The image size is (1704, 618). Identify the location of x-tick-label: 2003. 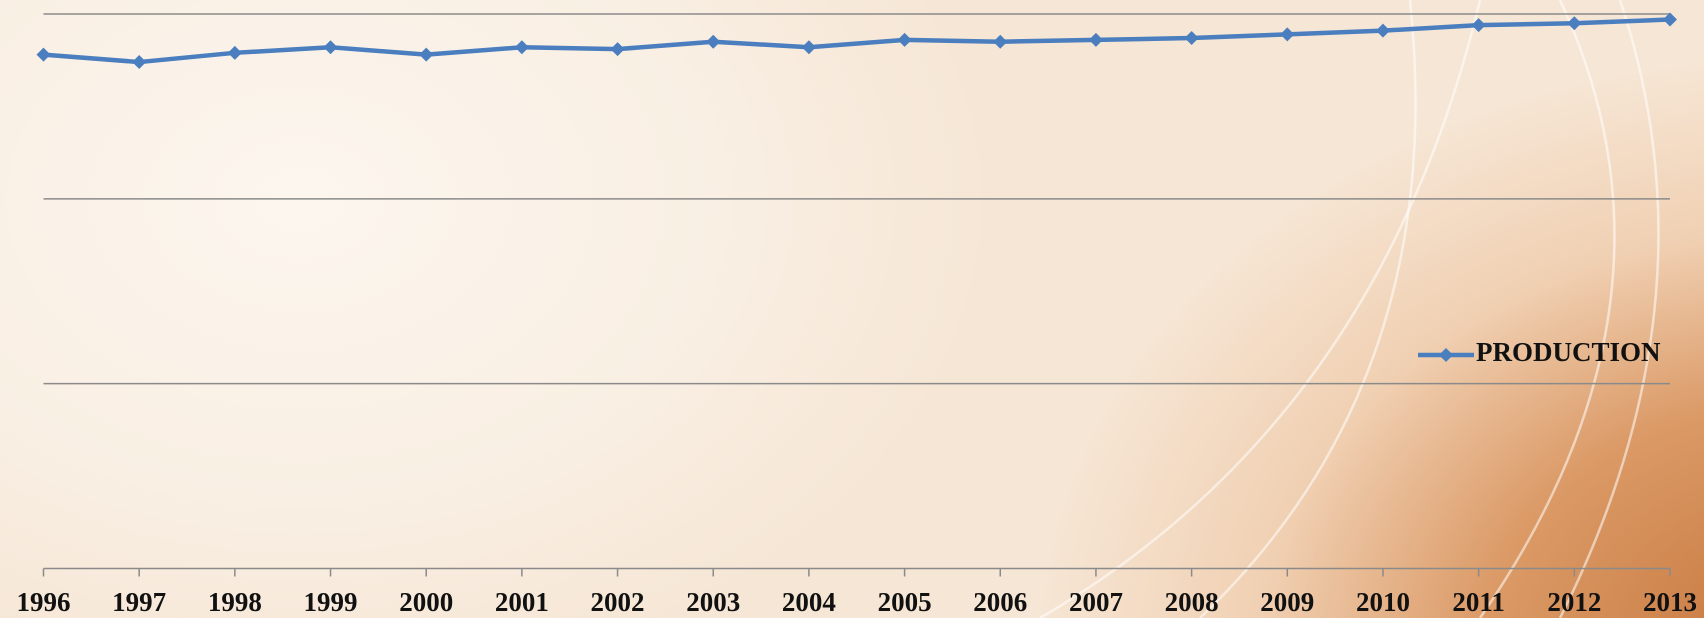
(713, 602).